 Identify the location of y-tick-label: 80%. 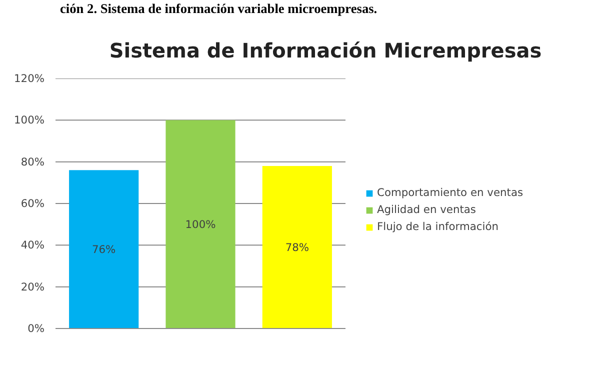
(32, 161).